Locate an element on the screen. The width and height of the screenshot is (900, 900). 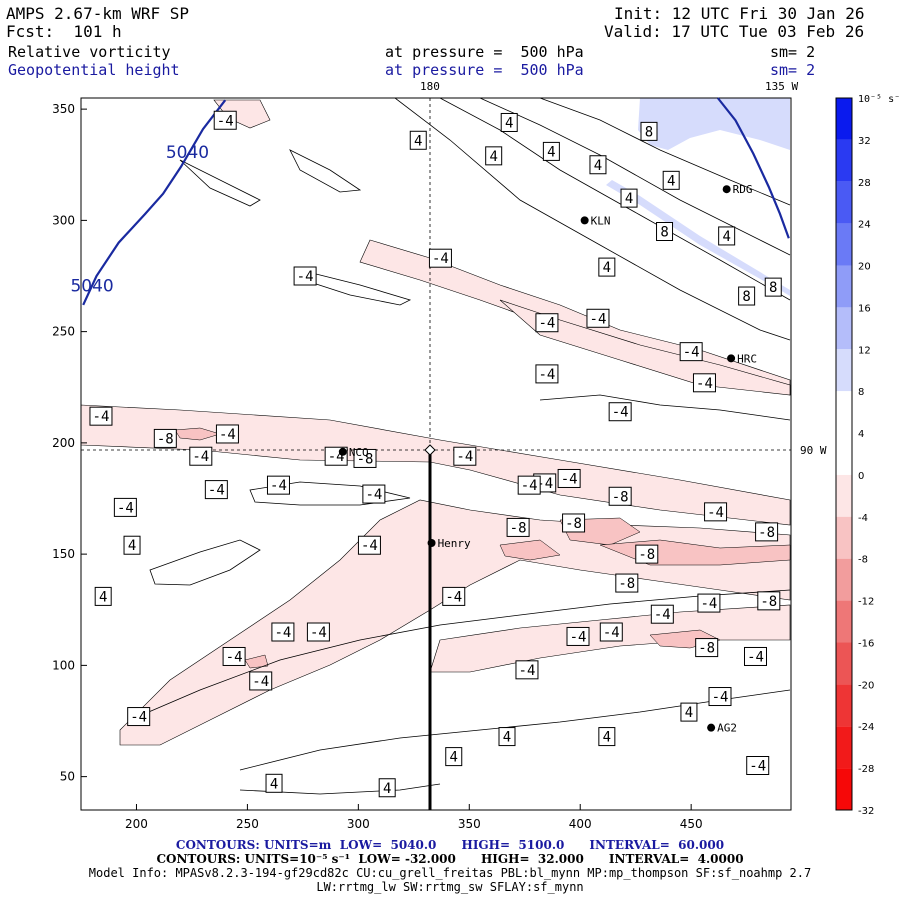
field1-name: Relative vorticity is located at coordinates (89, 52).